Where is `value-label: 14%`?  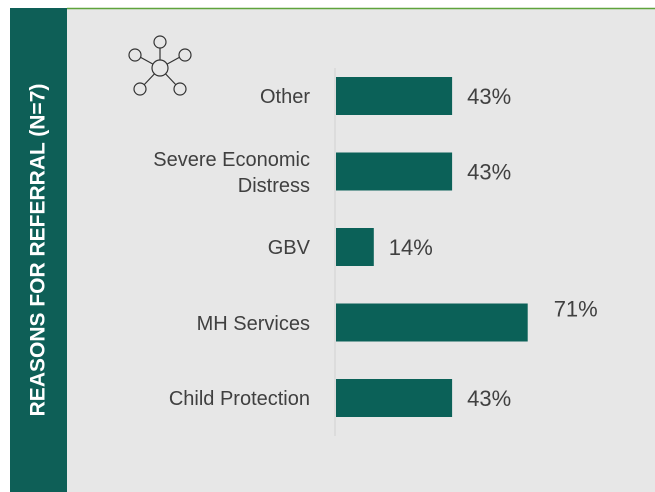 value-label: 14% is located at coordinates (411, 247).